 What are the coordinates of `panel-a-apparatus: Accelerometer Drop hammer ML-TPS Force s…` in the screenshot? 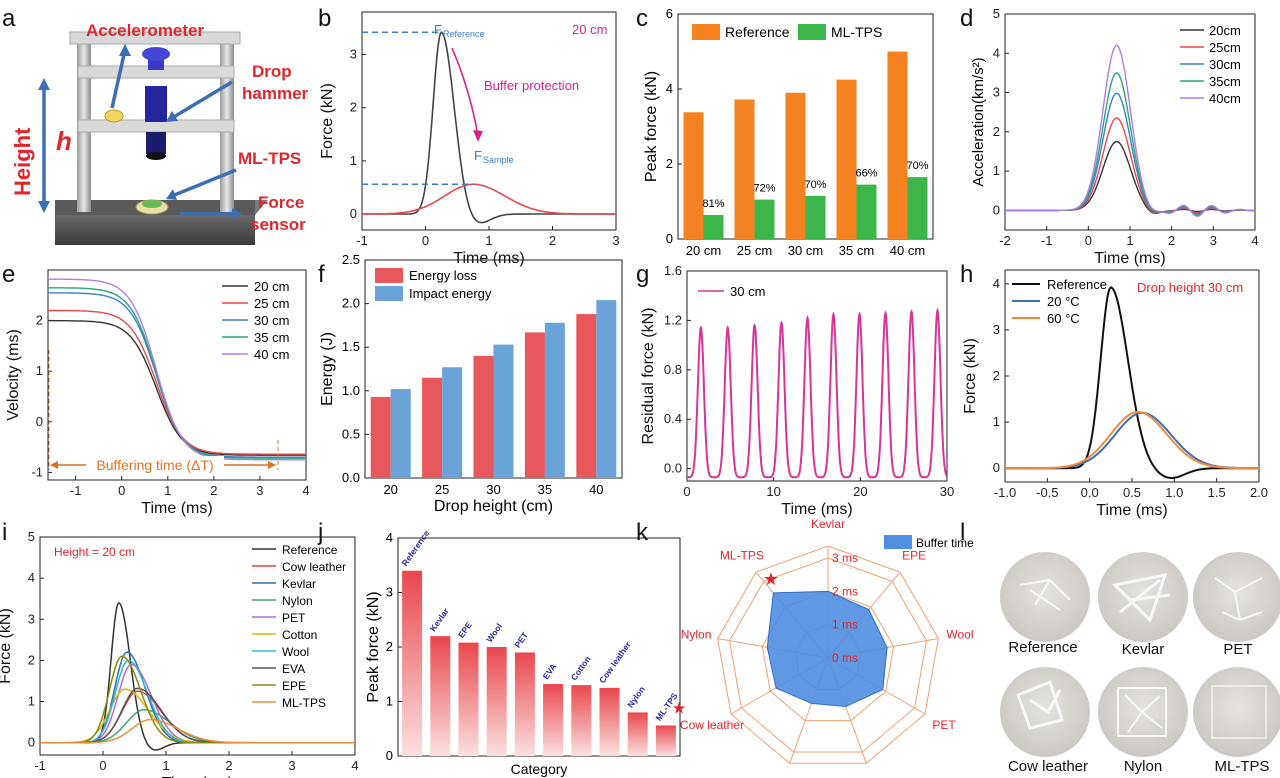 It's located at (159, 133).